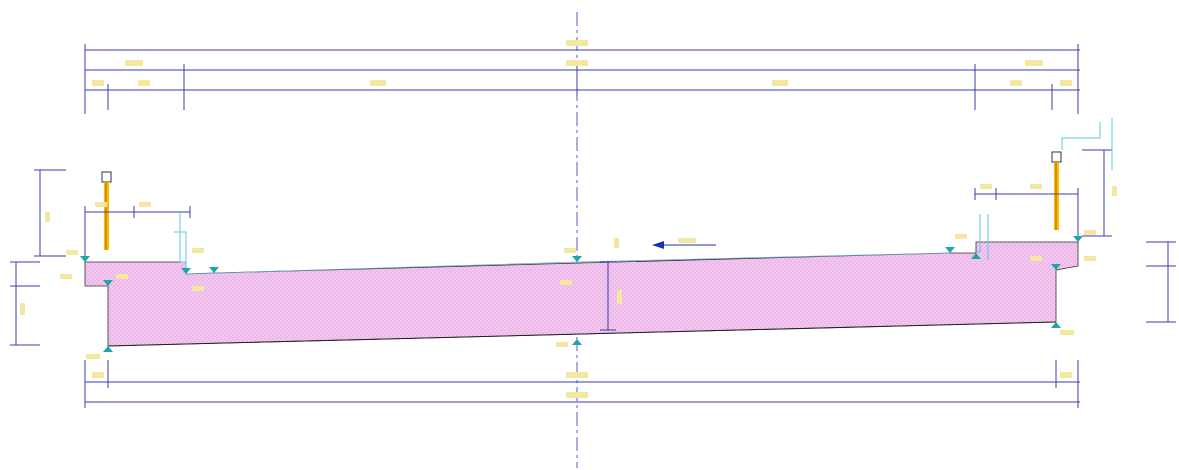  I want to click on left-barrier-icon, so click(106, 210).